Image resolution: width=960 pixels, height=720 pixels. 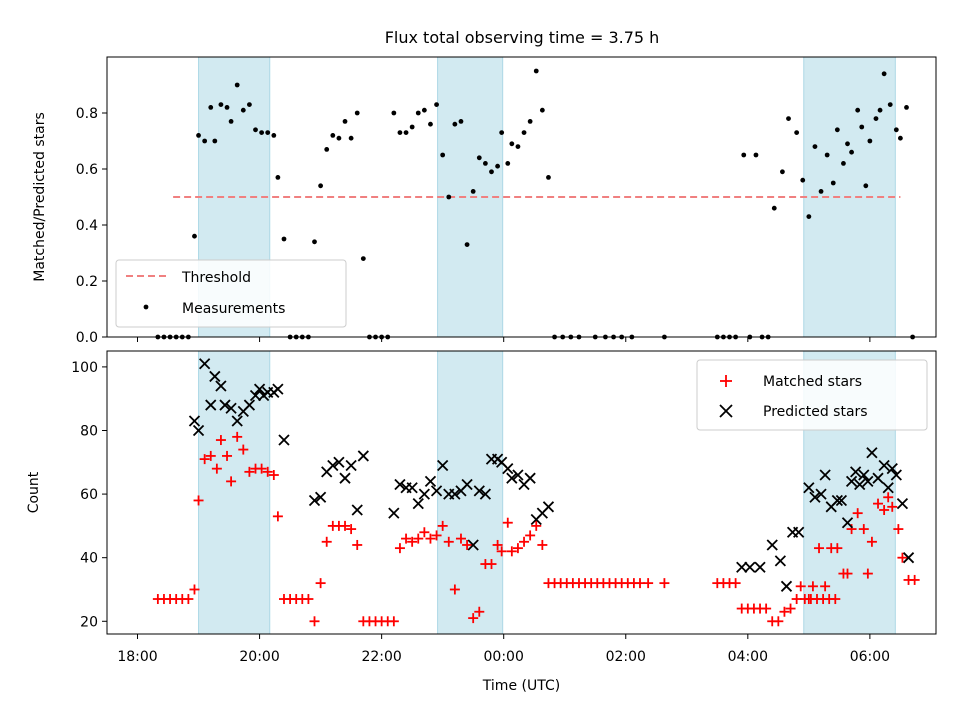 I want to click on top-legend: Threshold Measurements, so click(x=231, y=293).